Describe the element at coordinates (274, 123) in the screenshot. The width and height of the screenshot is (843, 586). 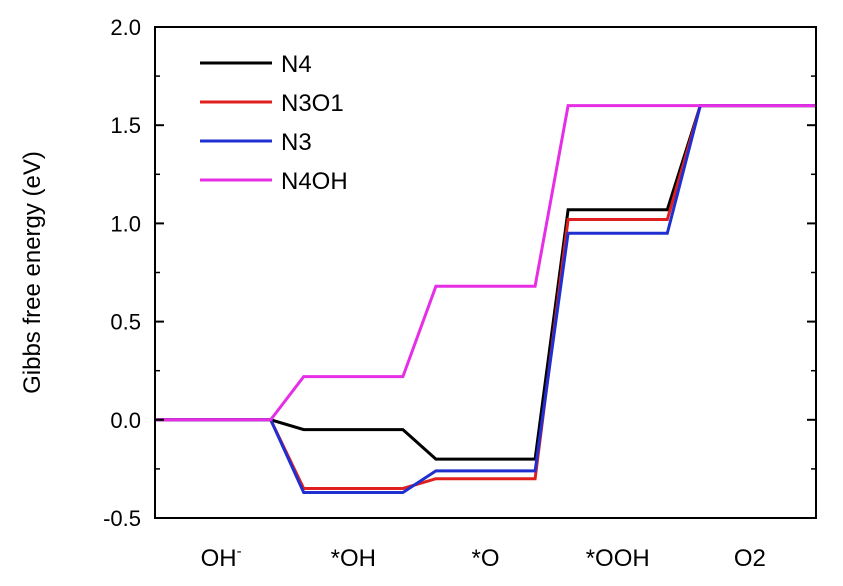
I see `legend: N4 N3O1 N3 N4OH` at that location.